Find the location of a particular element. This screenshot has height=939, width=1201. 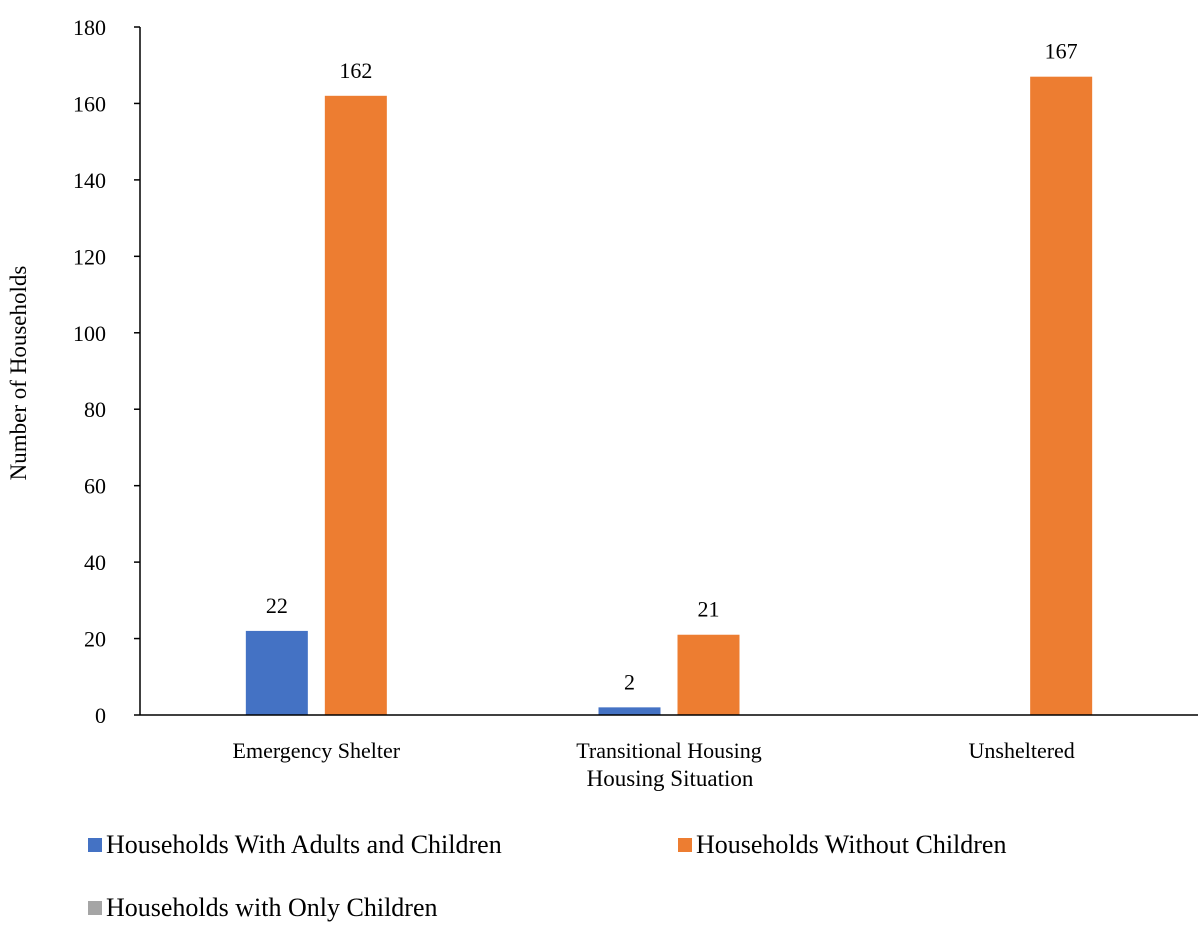

y-tick-label: 140 is located at coordinates (89, 180).